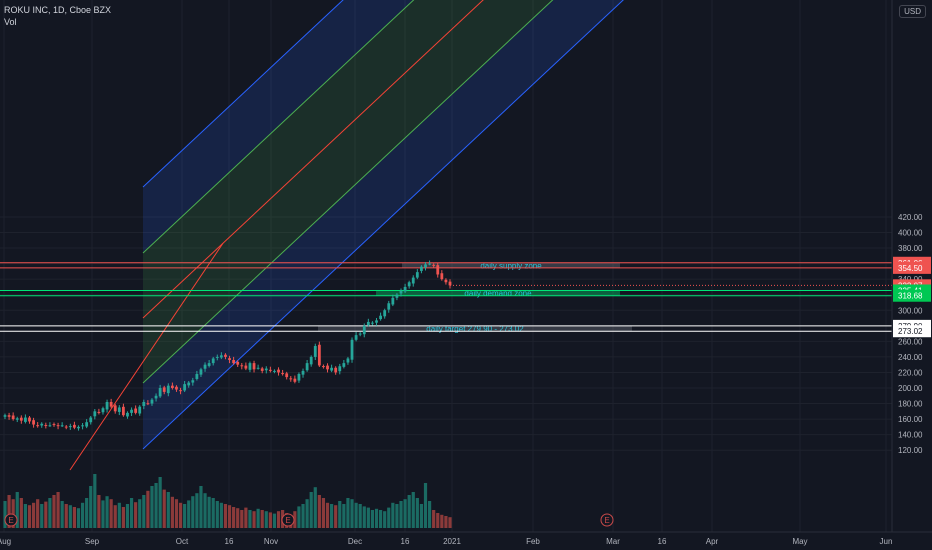  Describe the element at coordinates (288, 520) in the screenshot. I see `earnings-marker-icon` at that location.